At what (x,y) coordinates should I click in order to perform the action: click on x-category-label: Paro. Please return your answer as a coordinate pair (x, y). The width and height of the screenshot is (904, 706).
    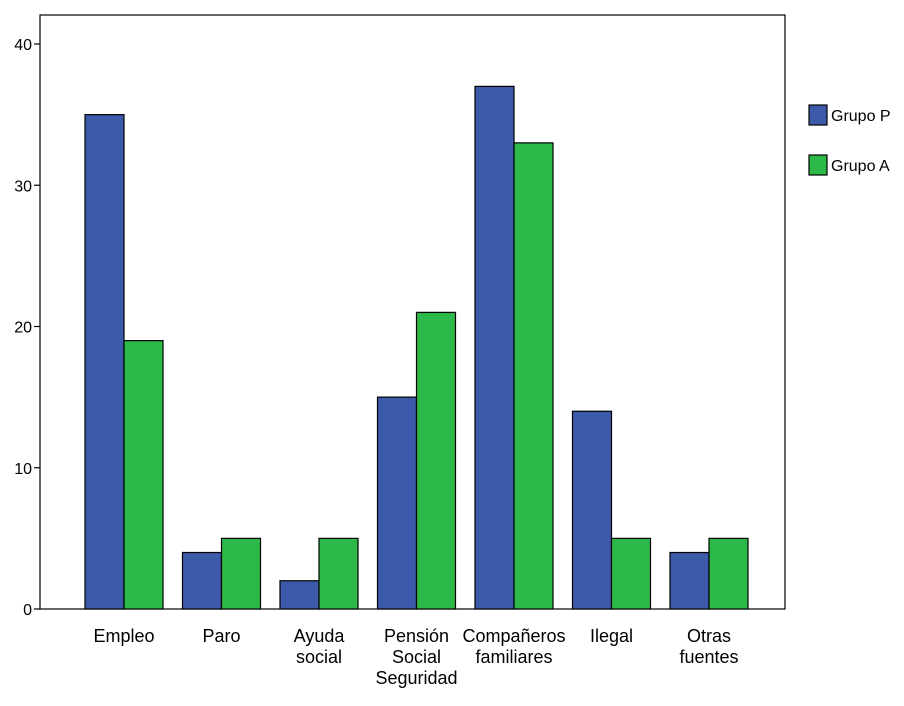
    Looking at the image, I should click on (221, 636).